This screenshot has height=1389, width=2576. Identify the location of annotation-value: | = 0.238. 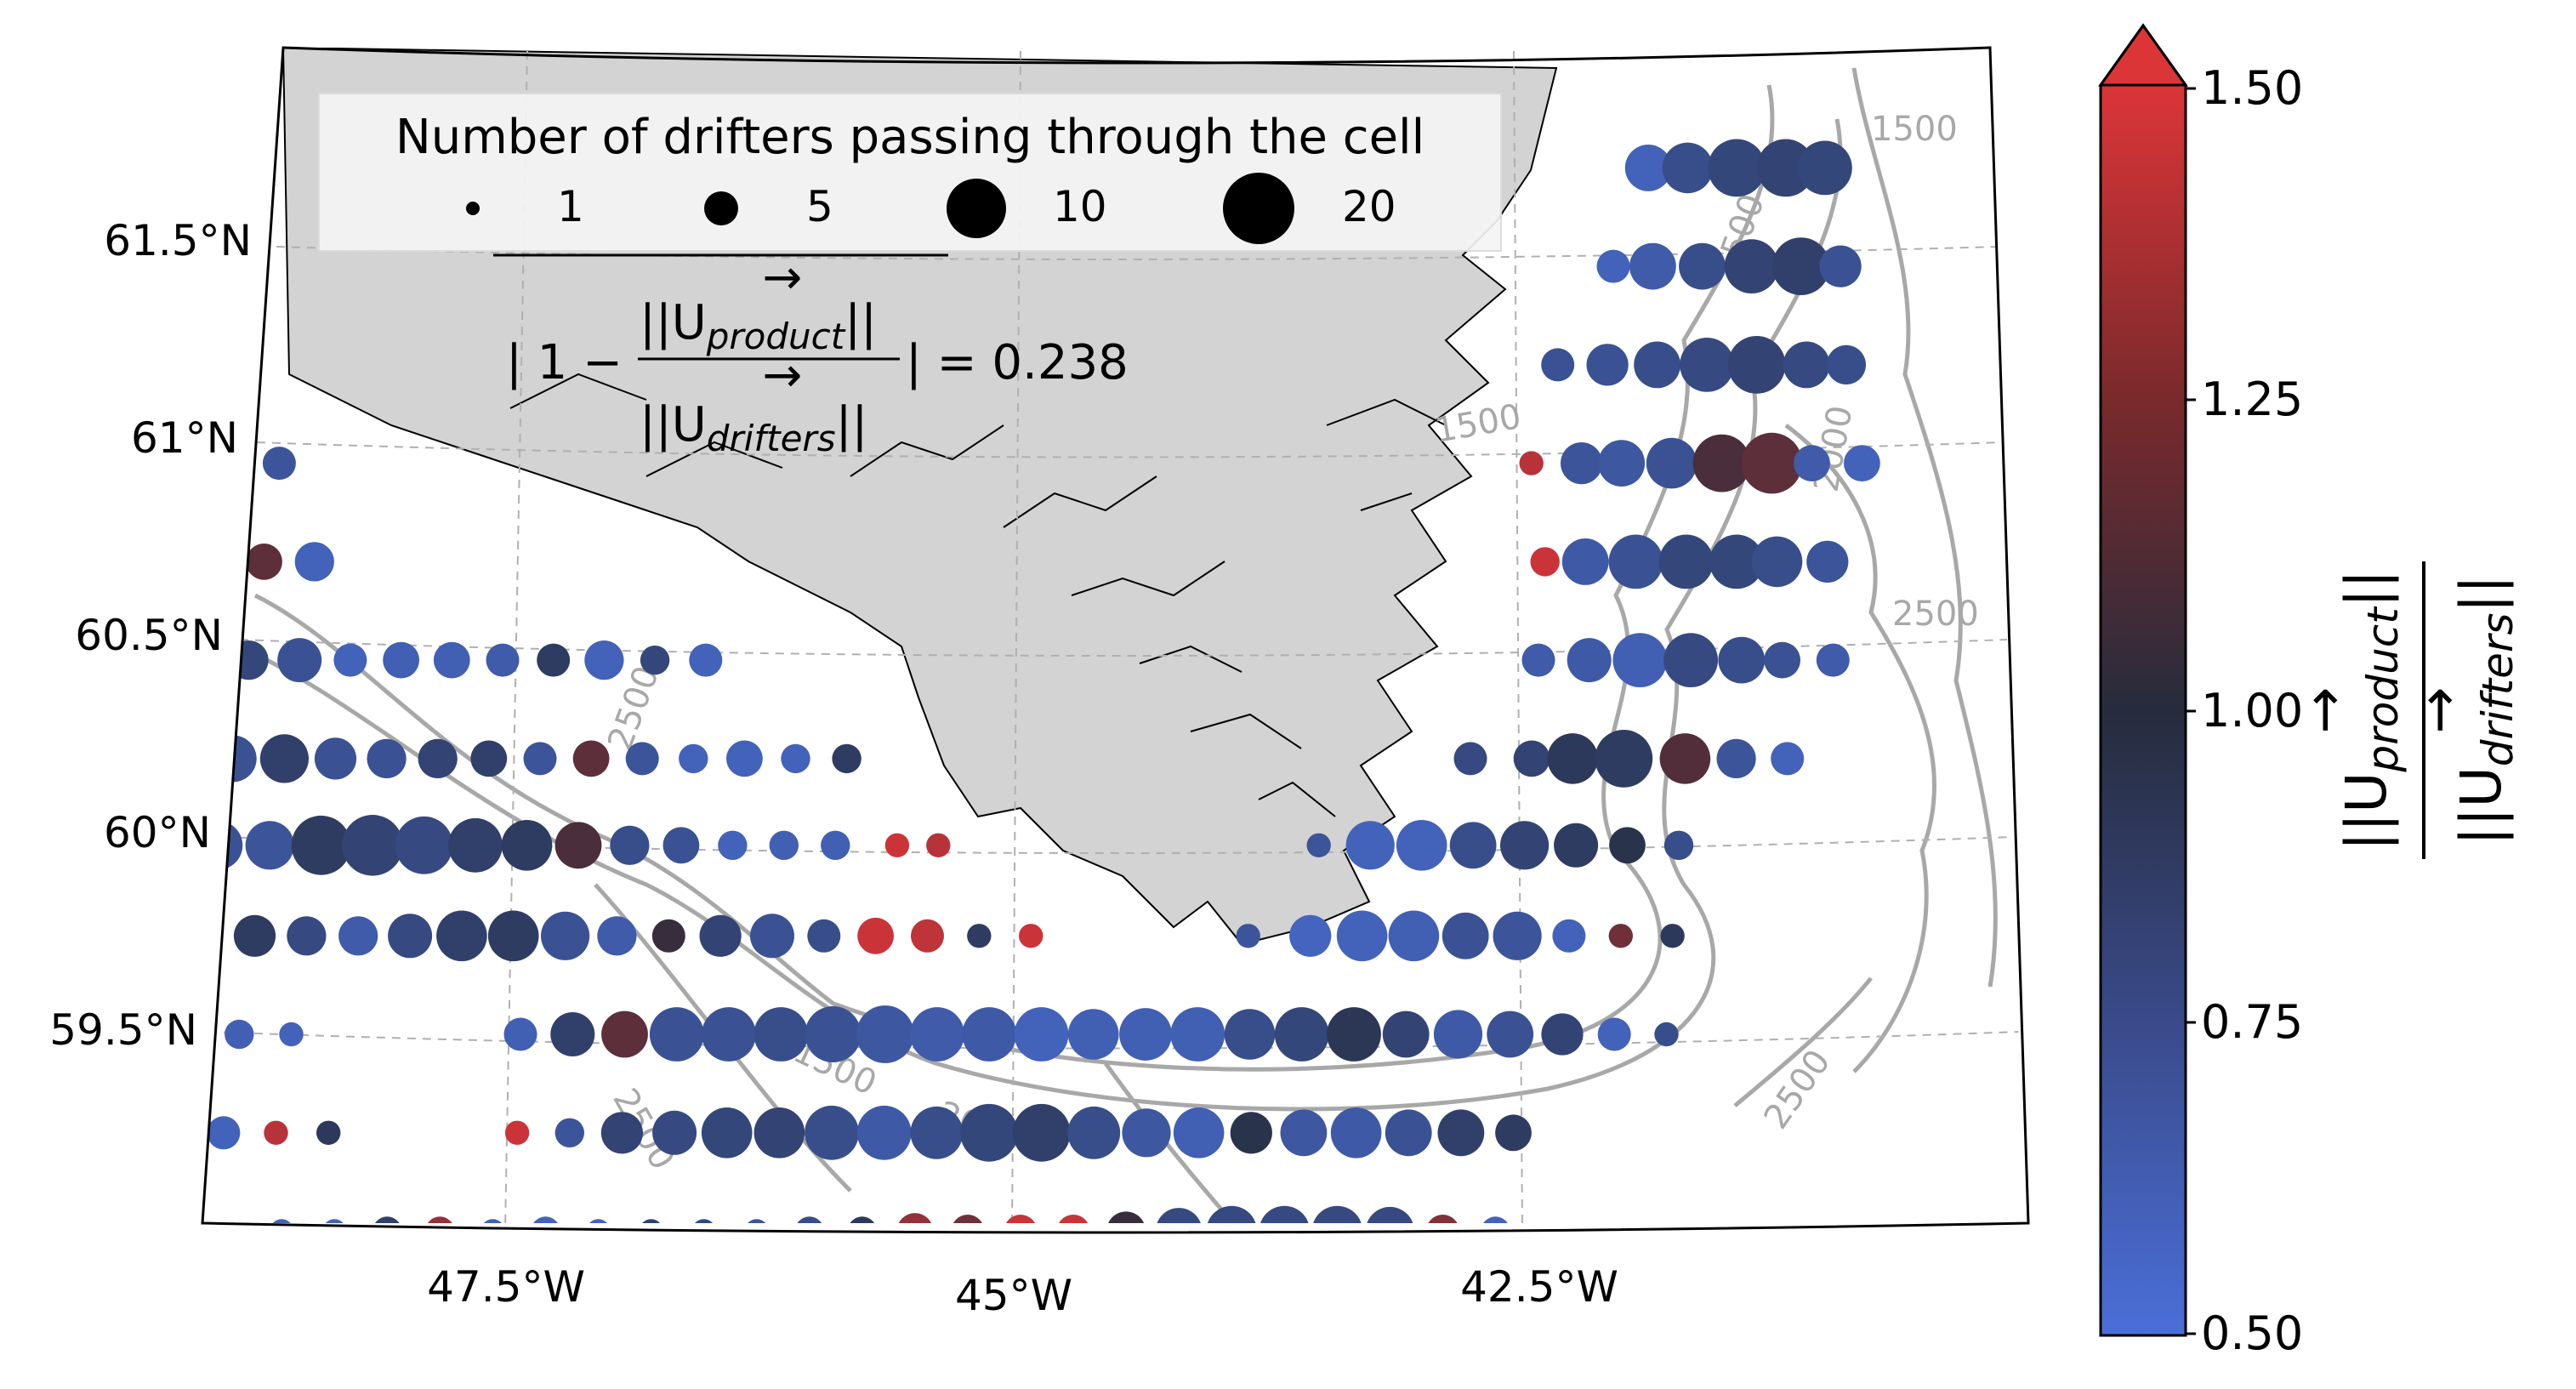
(1017, 362).